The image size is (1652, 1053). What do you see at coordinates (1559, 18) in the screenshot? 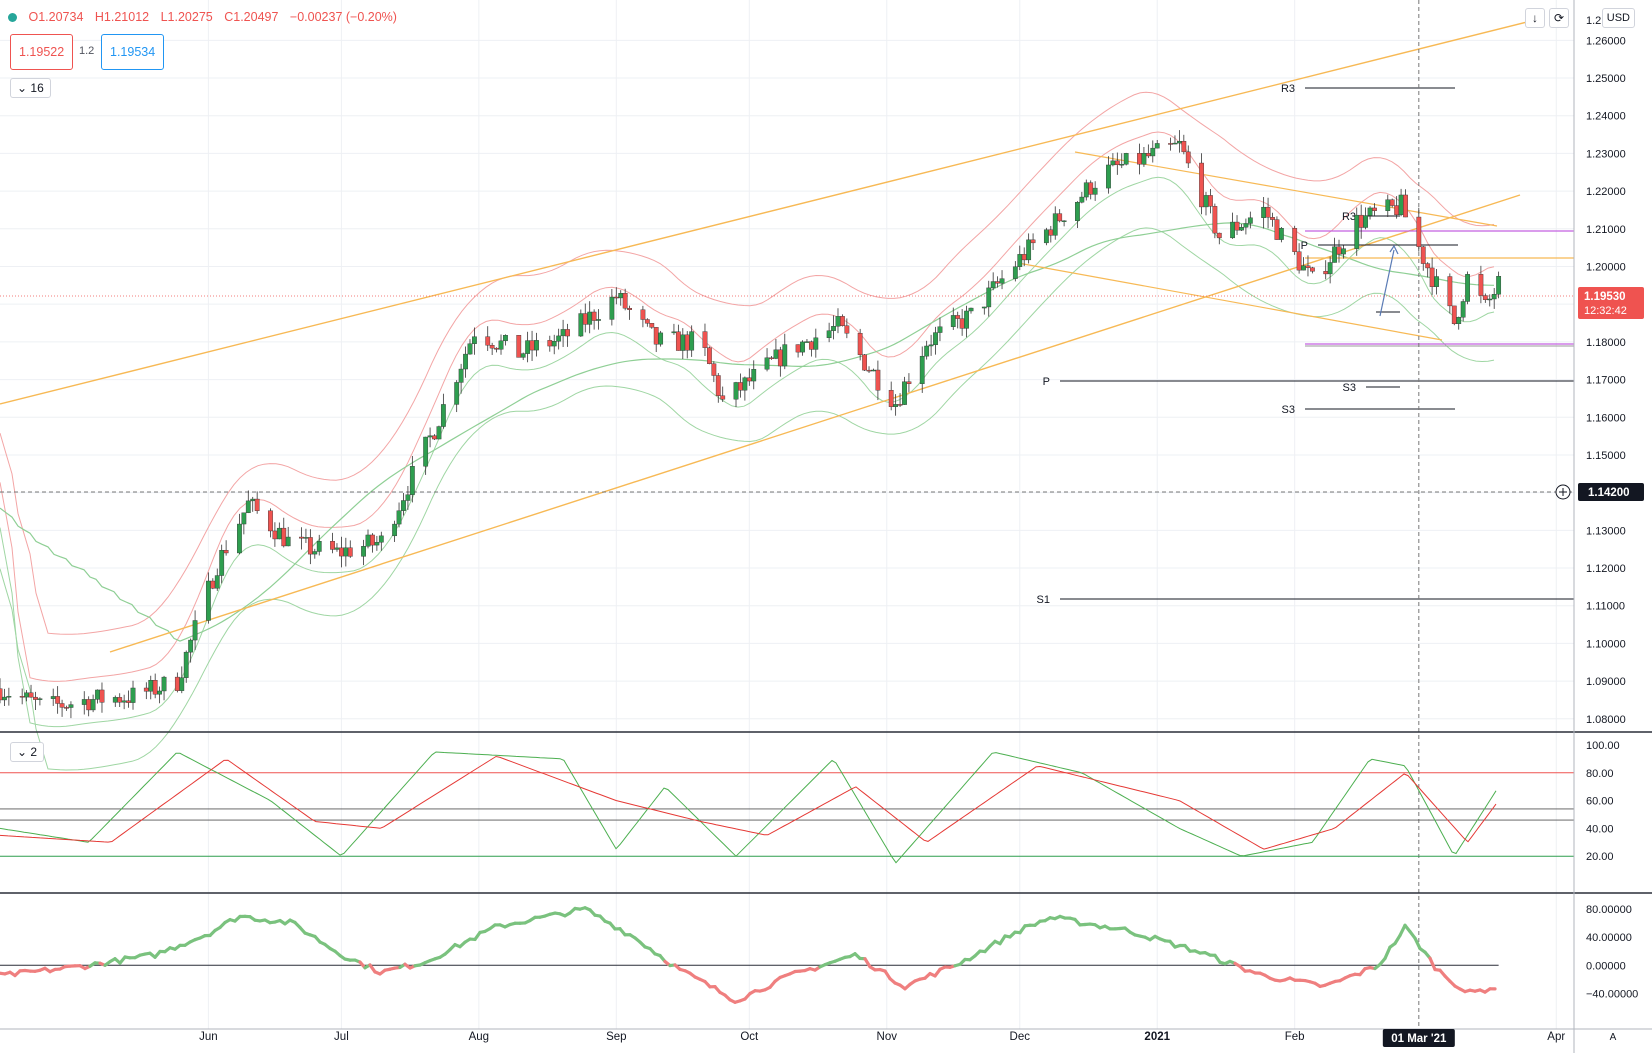
I see `refresh-icon: ⟳` at bounding box center [1559, 18].